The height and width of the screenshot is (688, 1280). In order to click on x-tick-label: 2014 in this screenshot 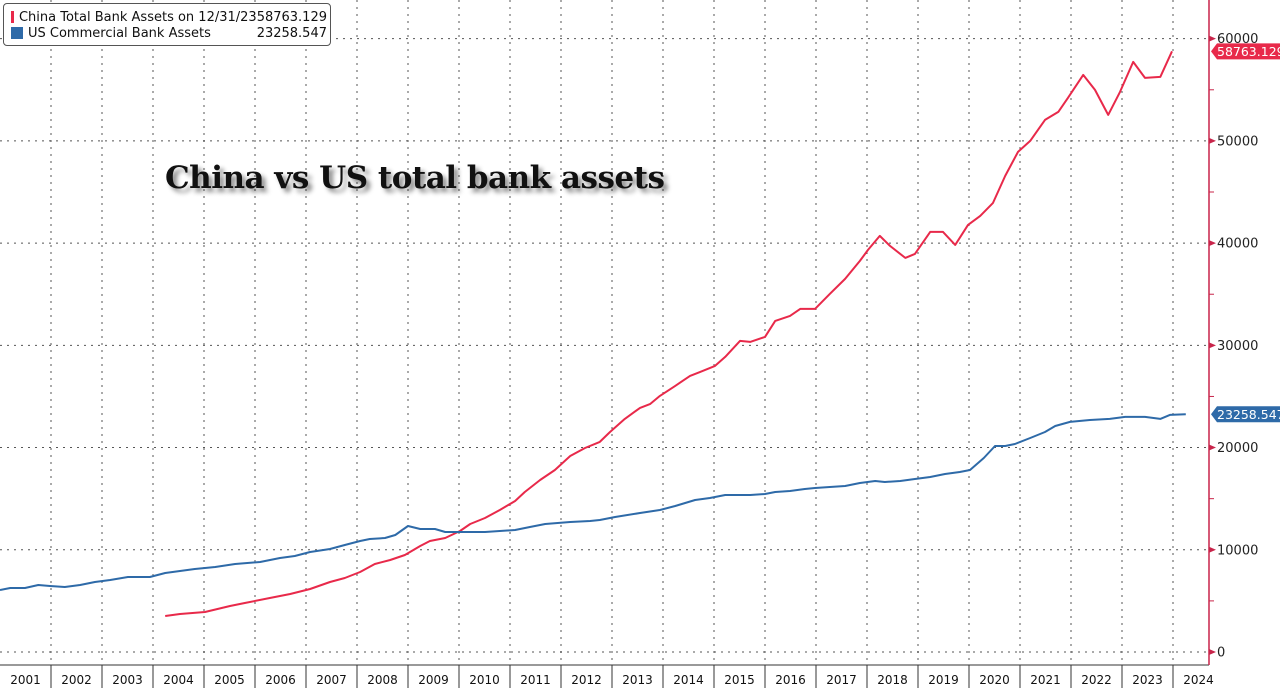, I will do `click(688, 680)`.